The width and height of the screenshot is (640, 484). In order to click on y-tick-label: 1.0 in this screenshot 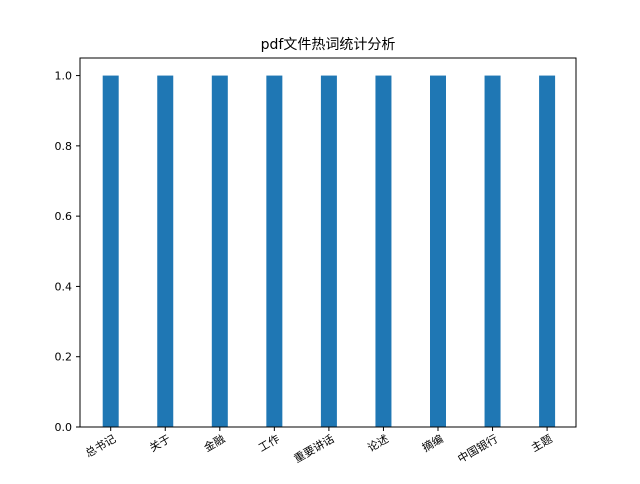, I will do `click(64, 76)`.